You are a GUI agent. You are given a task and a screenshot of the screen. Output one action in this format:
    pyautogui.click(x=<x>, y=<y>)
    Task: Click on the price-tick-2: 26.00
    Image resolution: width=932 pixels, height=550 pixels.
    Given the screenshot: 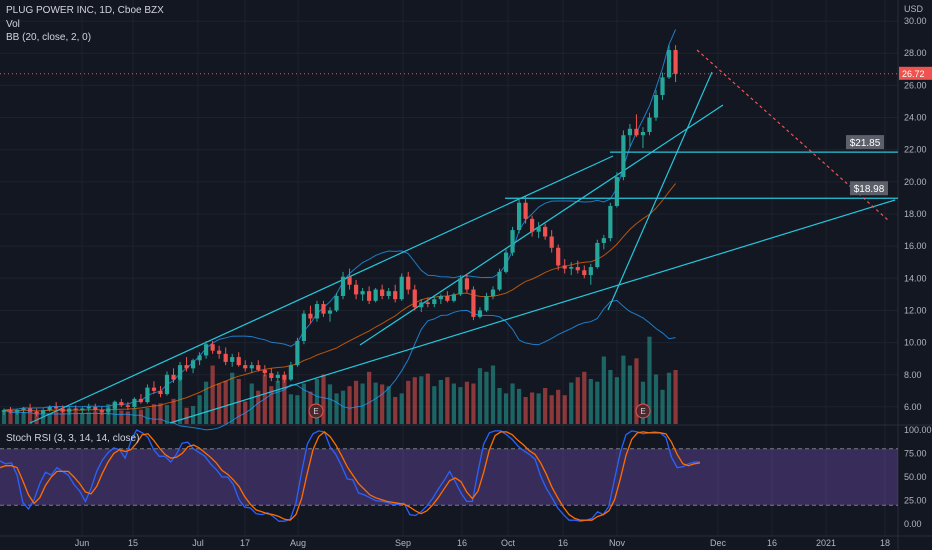 What is the action you would take?
    pyautogui.click(x=915, y=85)
    